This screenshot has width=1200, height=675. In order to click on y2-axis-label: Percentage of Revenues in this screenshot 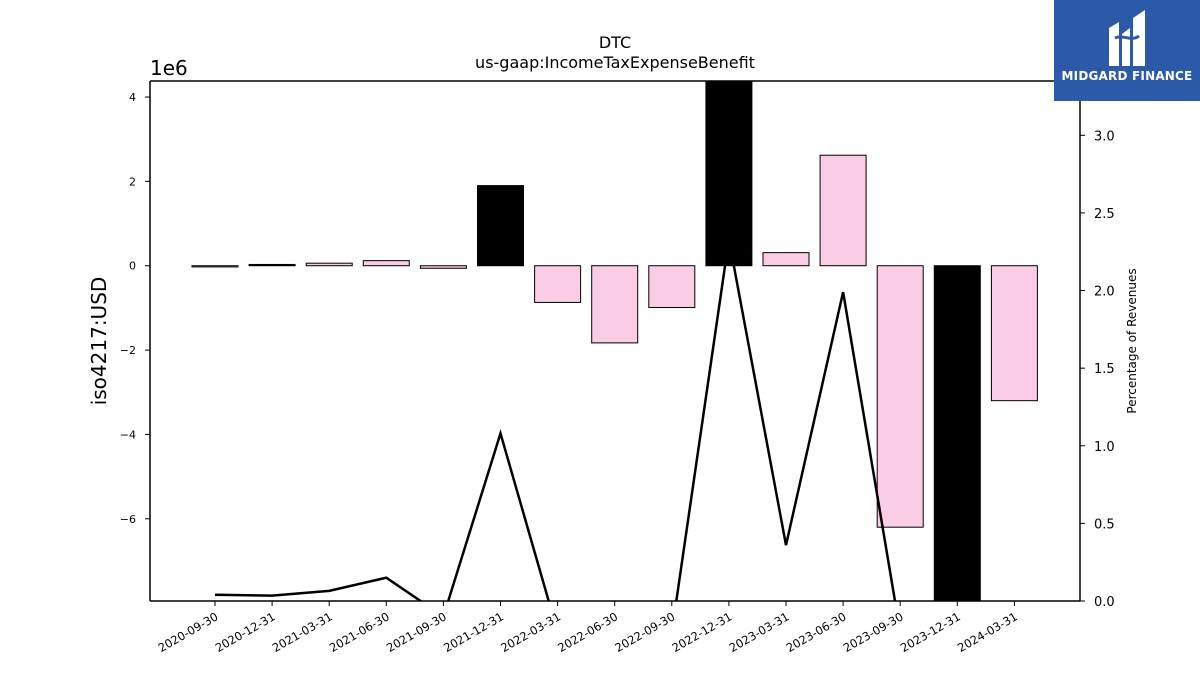, I will do `click(1132, 340)`.